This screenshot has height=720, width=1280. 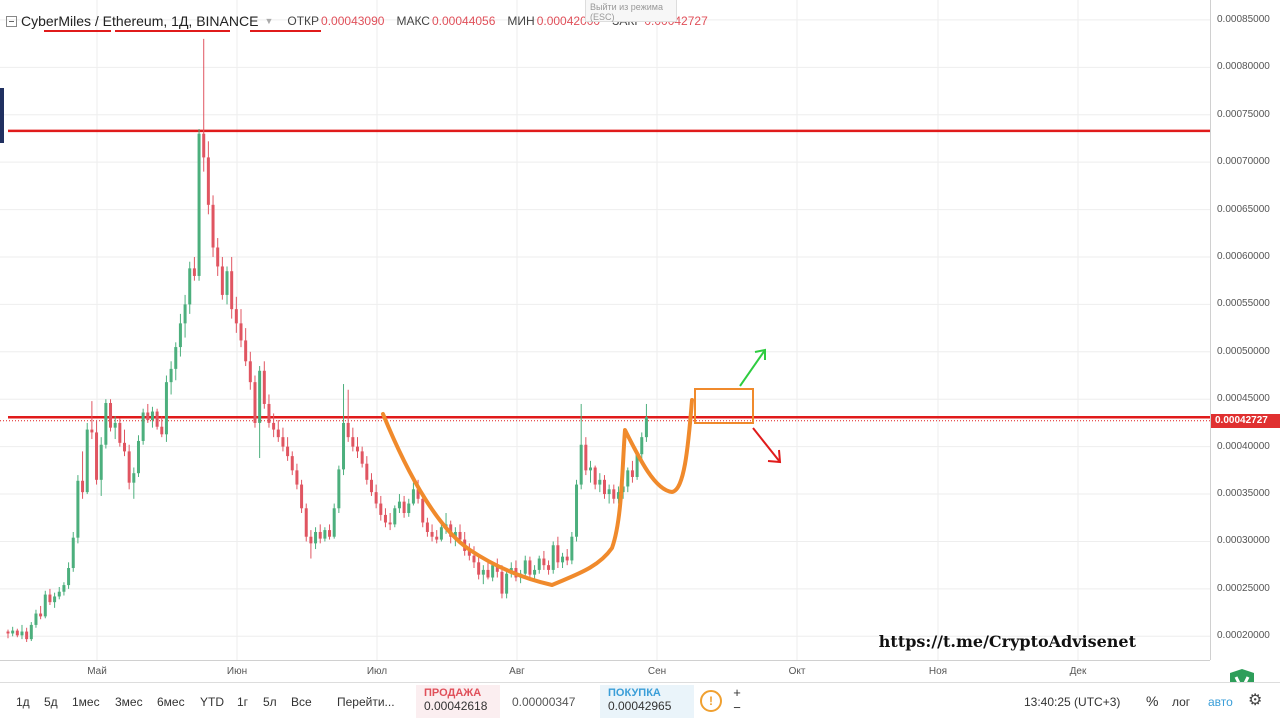 I want to click on quantity-stepper: + −, so click(x=737, y=700).